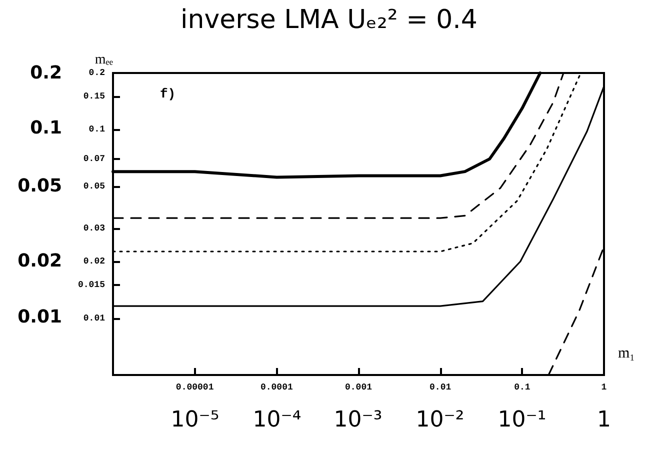  What do you see at coordinates (522, 387) in the screenshot?
I see `x-tick-label: 0.1` at bounding box center [522, 387].